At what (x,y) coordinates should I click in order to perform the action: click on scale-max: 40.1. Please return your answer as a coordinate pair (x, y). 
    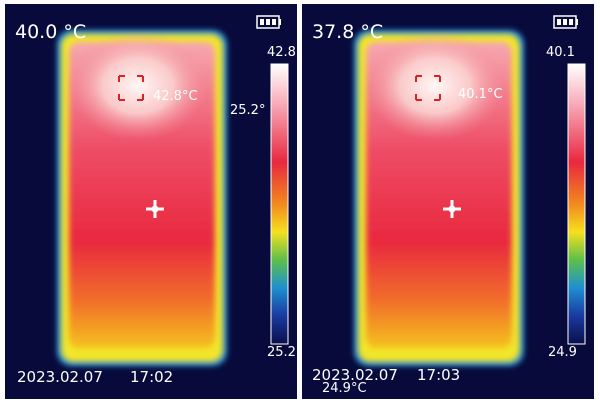
    Looking at the image, I should click on (560, 52).